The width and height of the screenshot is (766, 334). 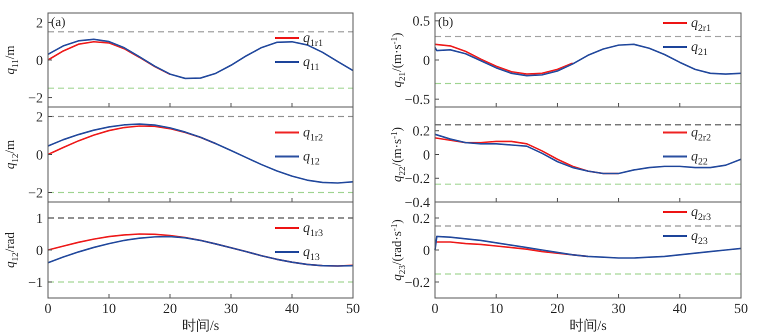 I want to click on legend-label: q$_{12}$, so click(x=311, y=159).